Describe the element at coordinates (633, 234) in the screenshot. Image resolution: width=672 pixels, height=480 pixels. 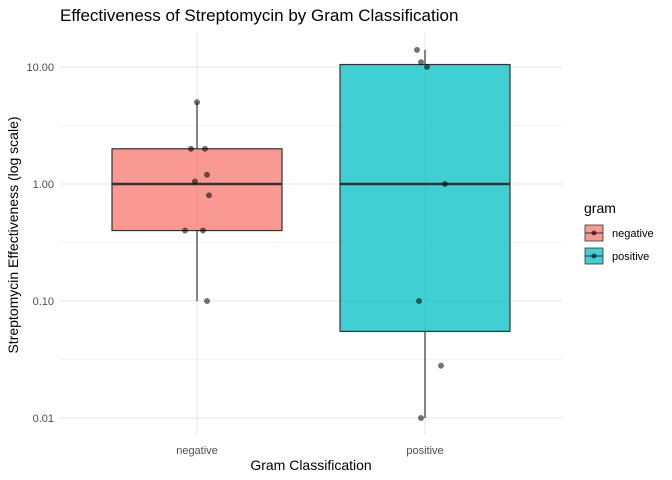
I see `legend-label: negative` at that location.